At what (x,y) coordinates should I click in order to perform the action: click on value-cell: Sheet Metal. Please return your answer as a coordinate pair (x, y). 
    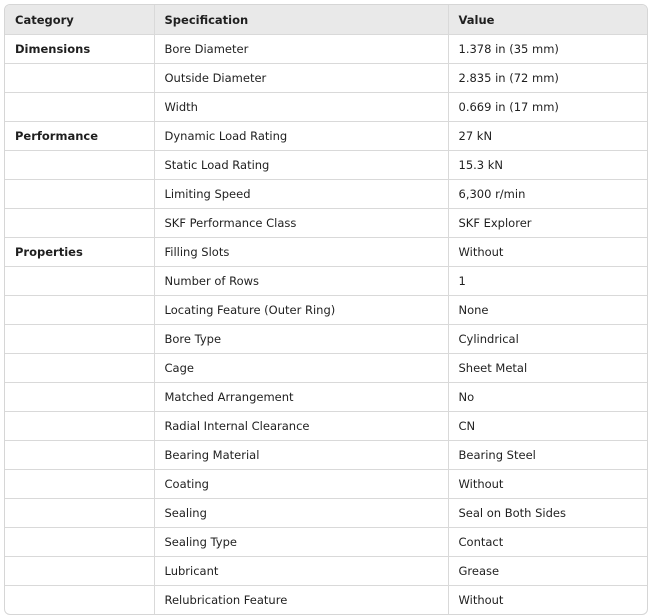
    Looking at the image, I should click on (547, 368).